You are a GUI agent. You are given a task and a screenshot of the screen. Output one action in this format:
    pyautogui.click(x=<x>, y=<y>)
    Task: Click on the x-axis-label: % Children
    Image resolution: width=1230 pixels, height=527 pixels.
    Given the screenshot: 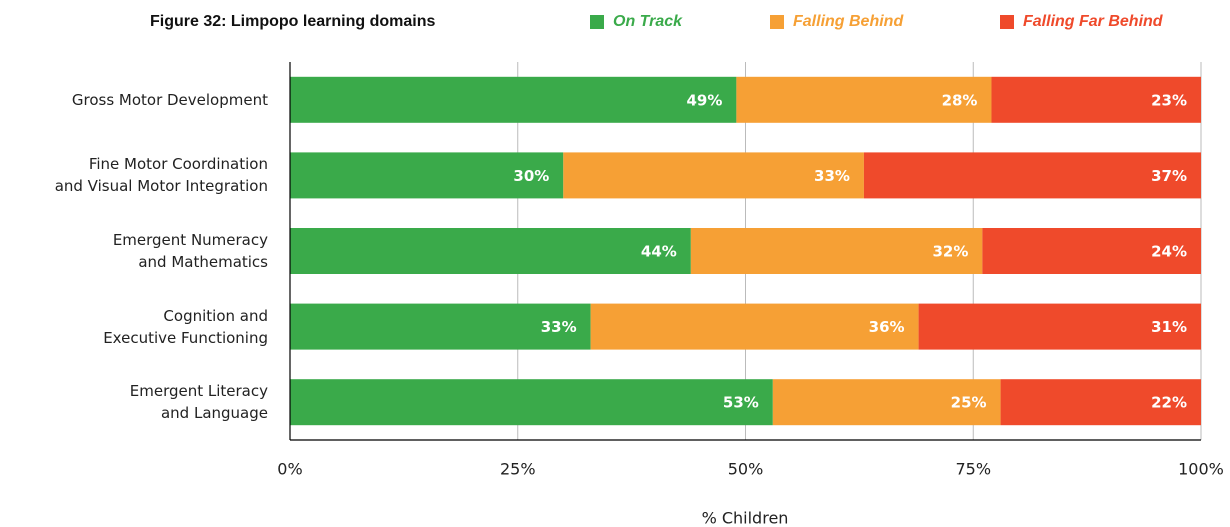 What is the action you would take?
    pyautogui.click(x=745, y=518)
    